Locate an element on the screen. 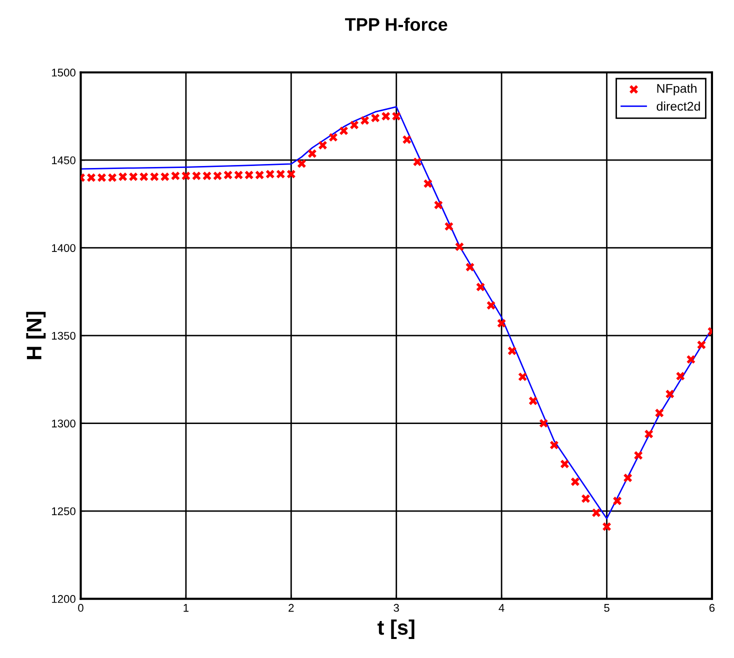  legend-label: NFpath is located at coordinates (676, 90).